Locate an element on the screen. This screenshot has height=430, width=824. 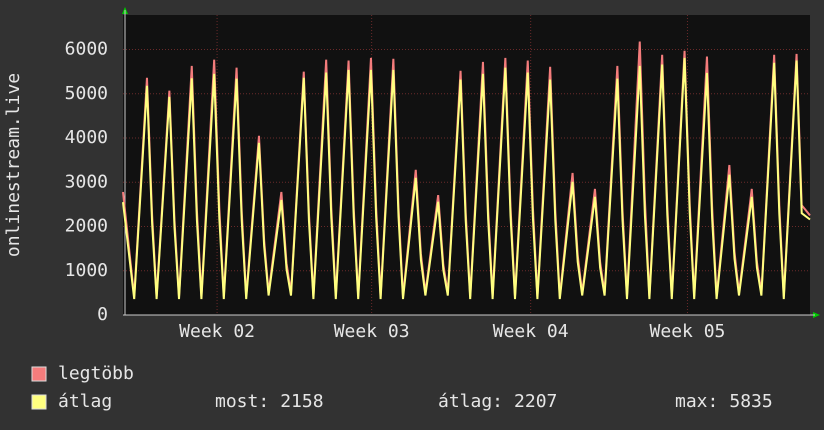
legend-label: legtöbb is located at coordinates (96, 373).